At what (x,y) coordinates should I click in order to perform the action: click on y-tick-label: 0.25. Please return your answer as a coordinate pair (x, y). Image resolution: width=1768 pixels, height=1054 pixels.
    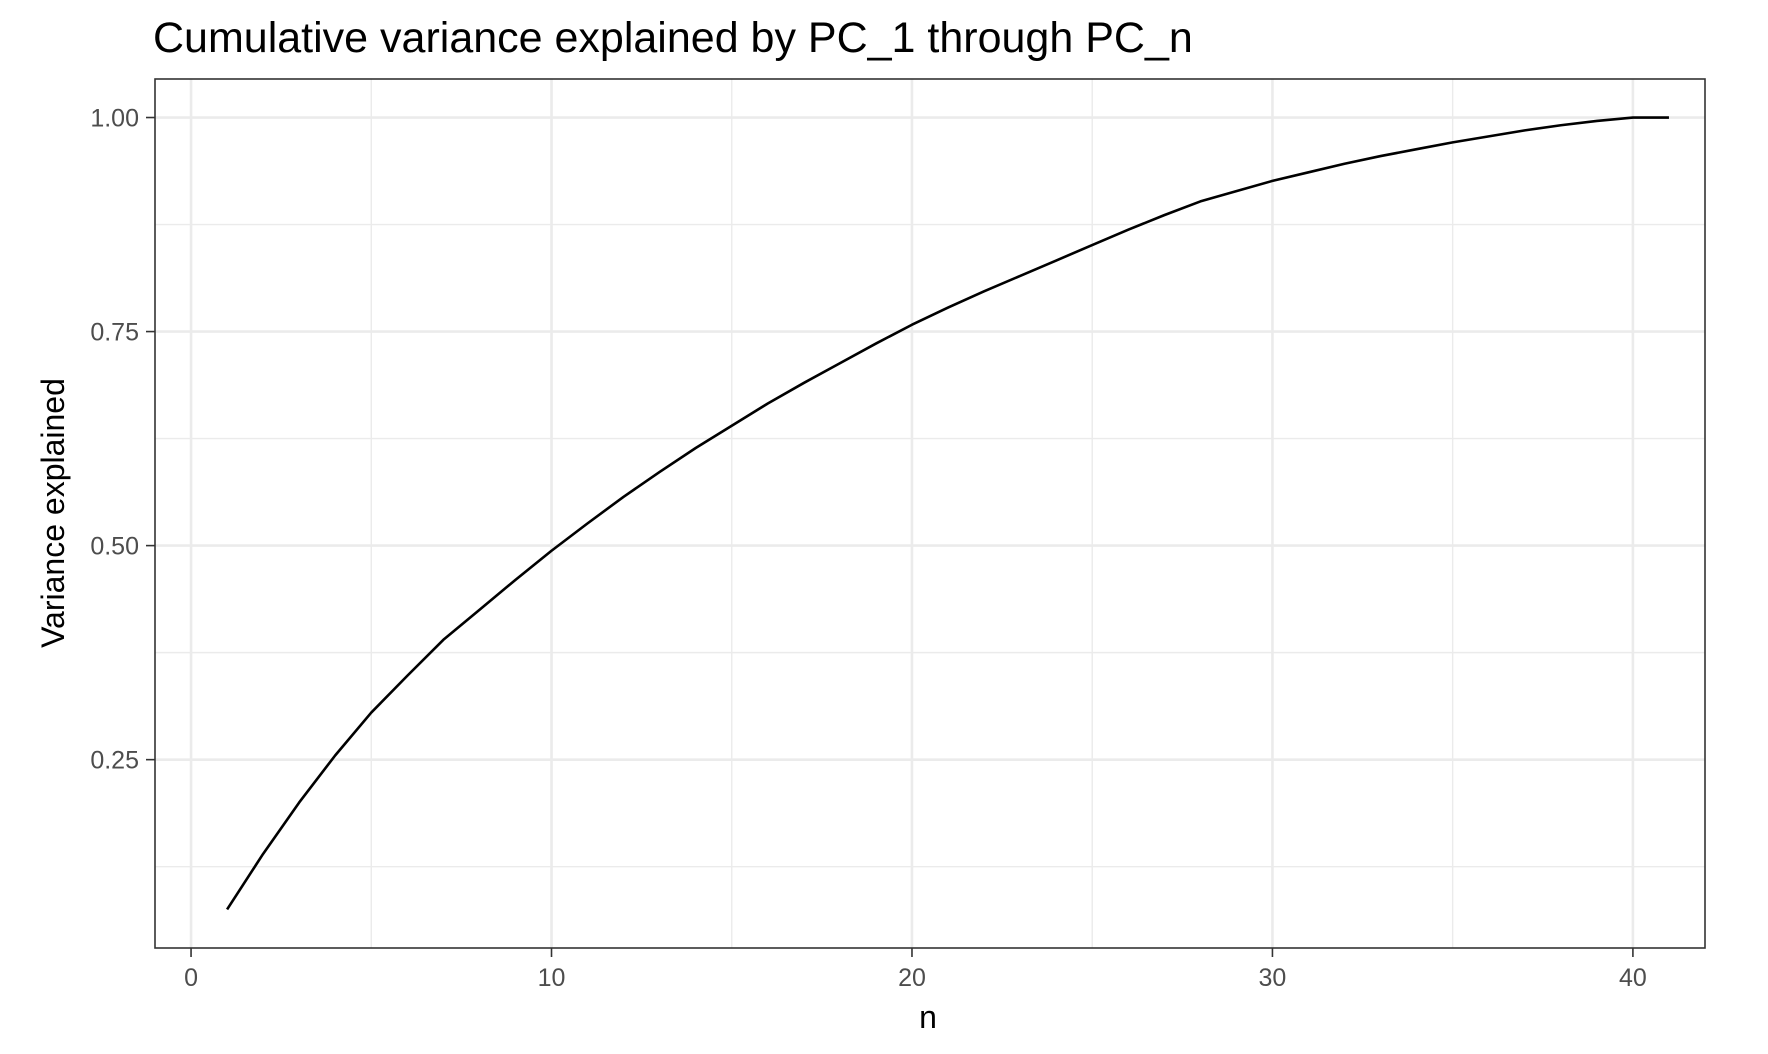
    Looking at the image, I should click on (114, 761).